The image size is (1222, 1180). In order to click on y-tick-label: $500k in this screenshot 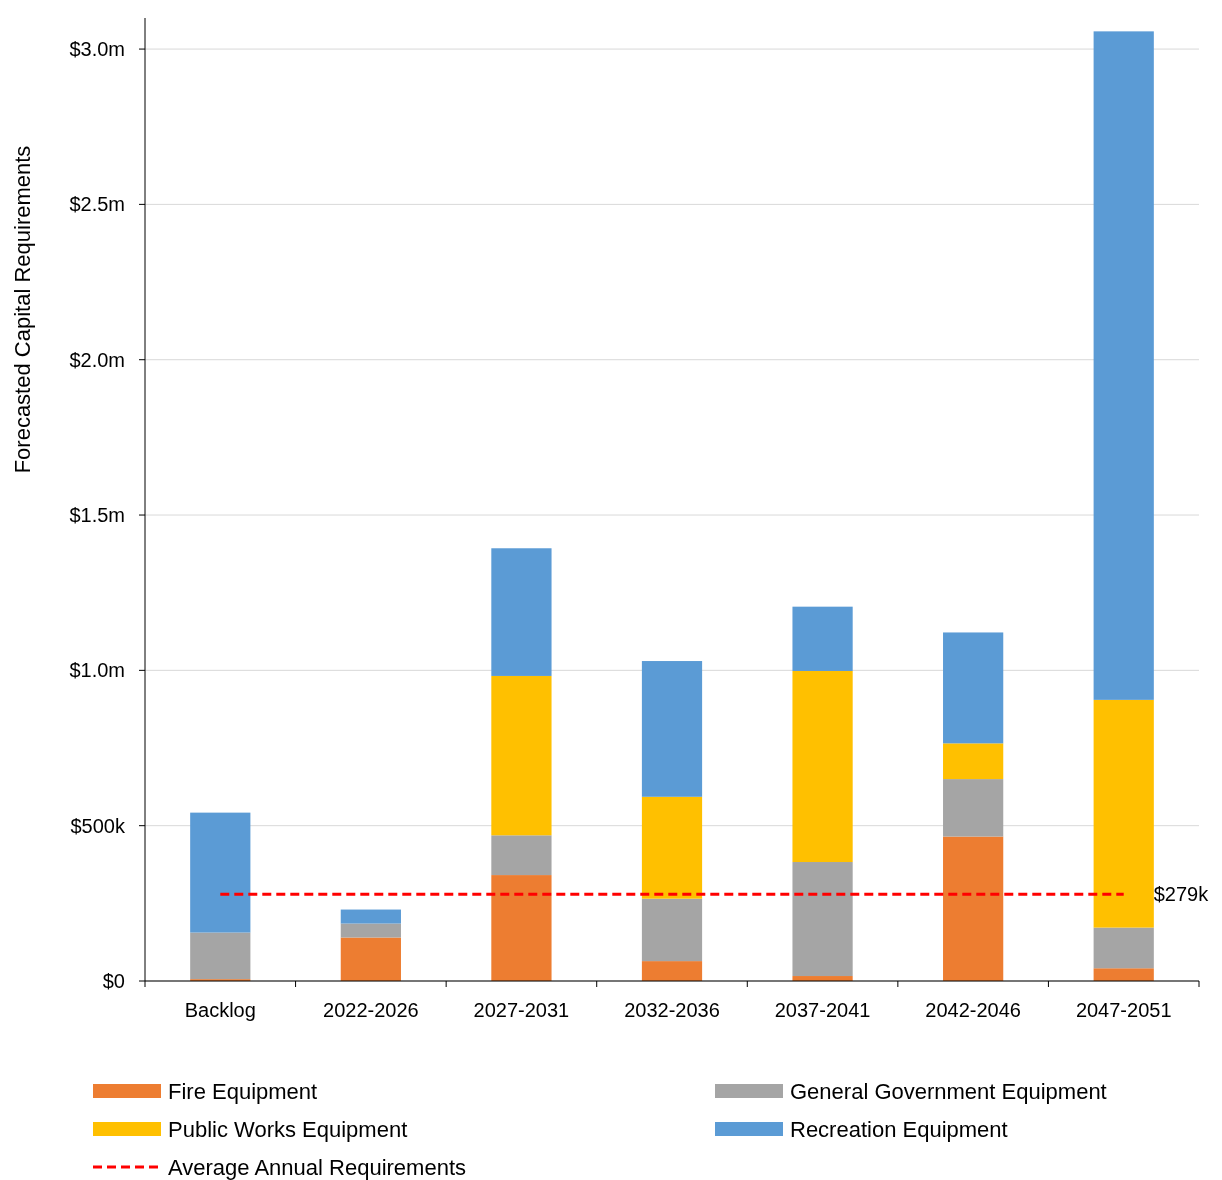, I will do `click(98, 825)`.